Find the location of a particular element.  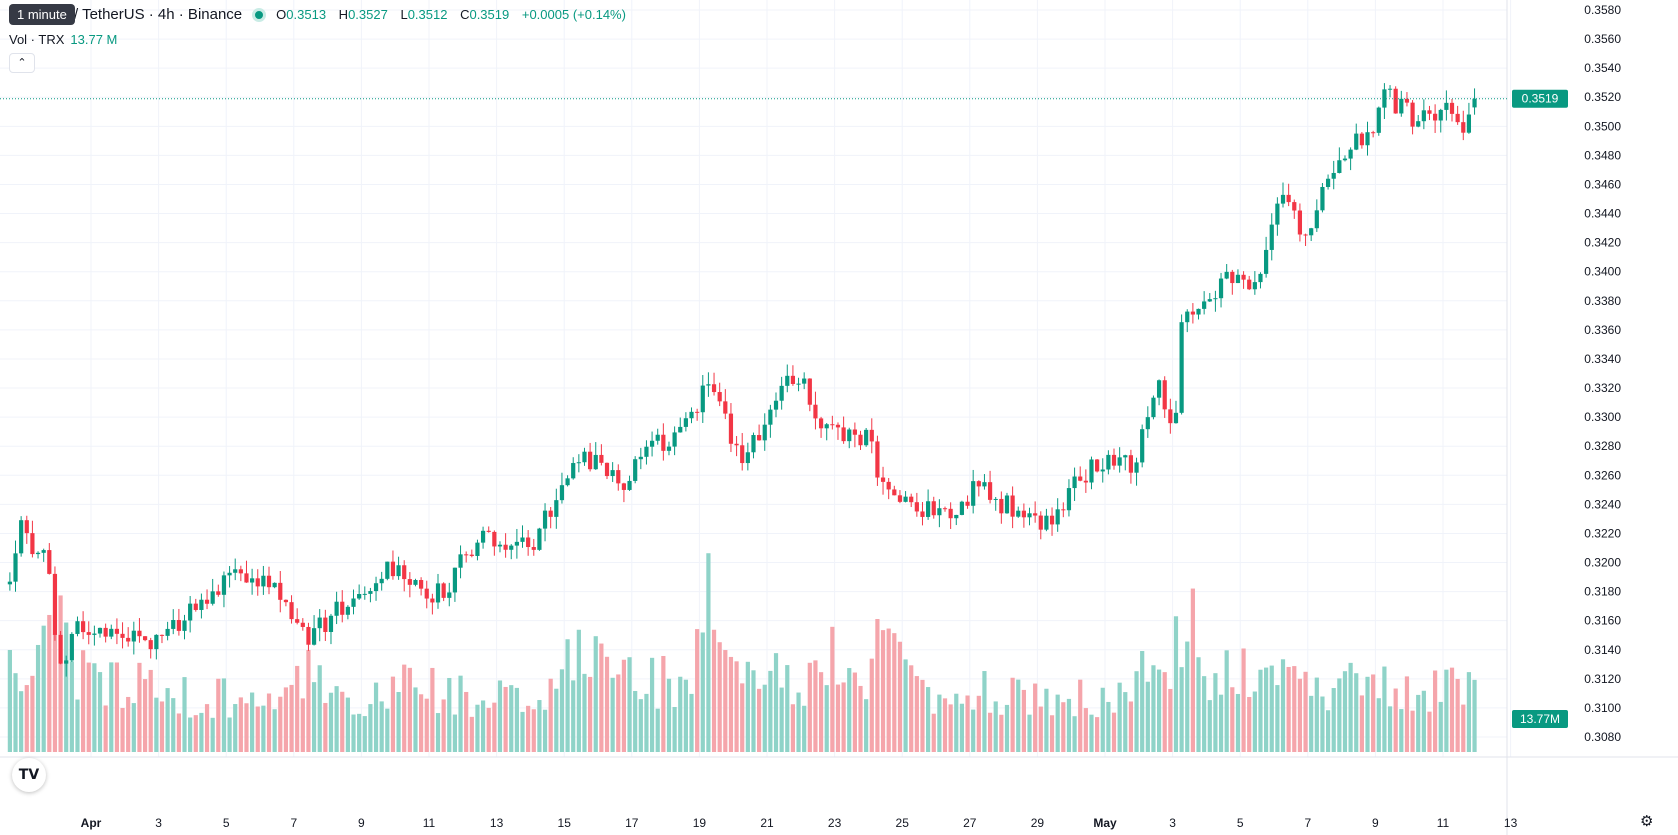

time-tick-label: May is located at coordinates (1105, 823).